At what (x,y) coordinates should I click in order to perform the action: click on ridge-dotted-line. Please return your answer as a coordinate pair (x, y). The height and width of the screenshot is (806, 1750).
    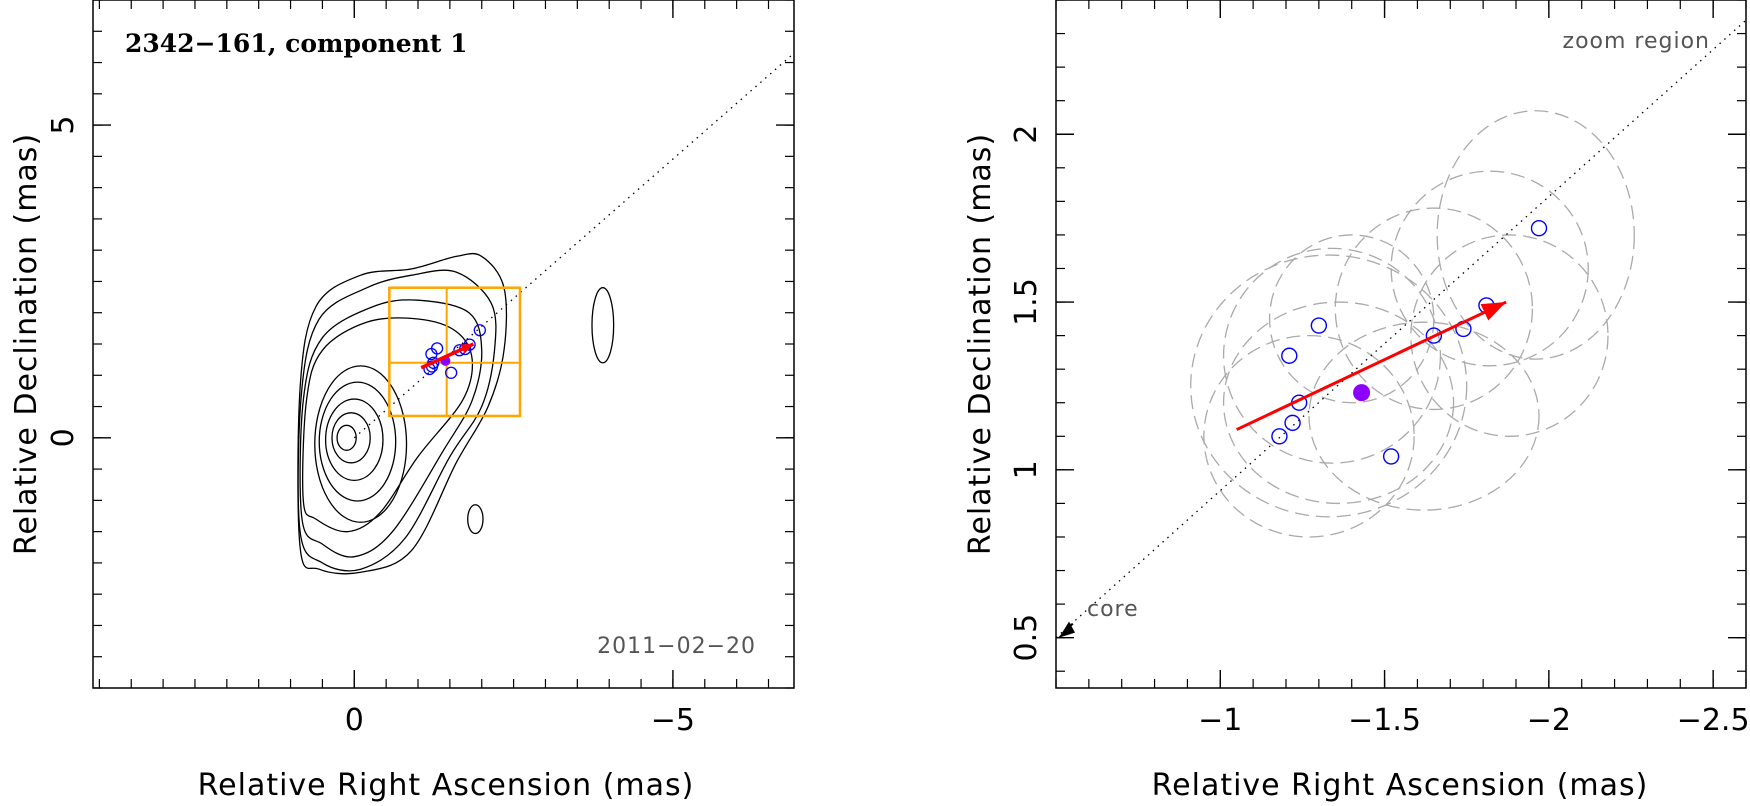
    Looking at the image, I should click on (574, 245).